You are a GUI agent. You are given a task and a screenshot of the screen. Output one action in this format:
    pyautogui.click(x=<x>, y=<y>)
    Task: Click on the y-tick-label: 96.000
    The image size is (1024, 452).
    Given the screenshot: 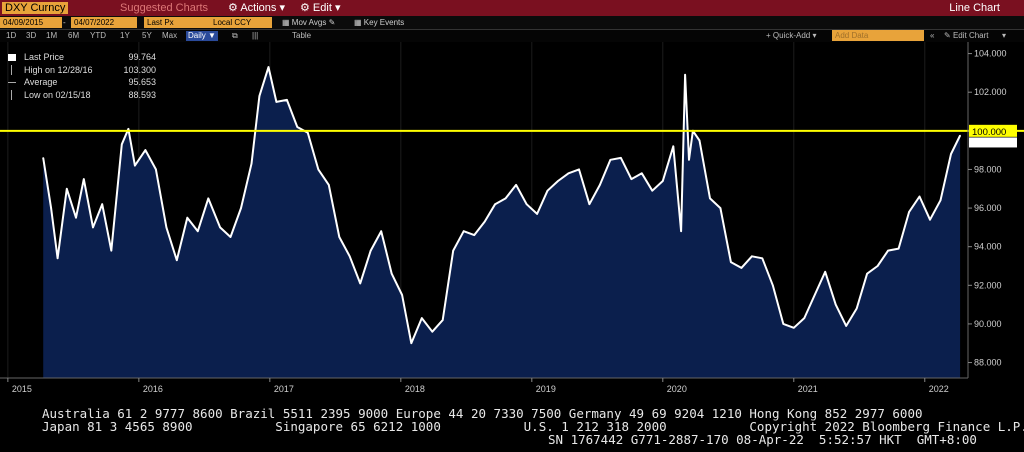 What is the action you would take?
    pyautogui.click(x=988, y=208)
    